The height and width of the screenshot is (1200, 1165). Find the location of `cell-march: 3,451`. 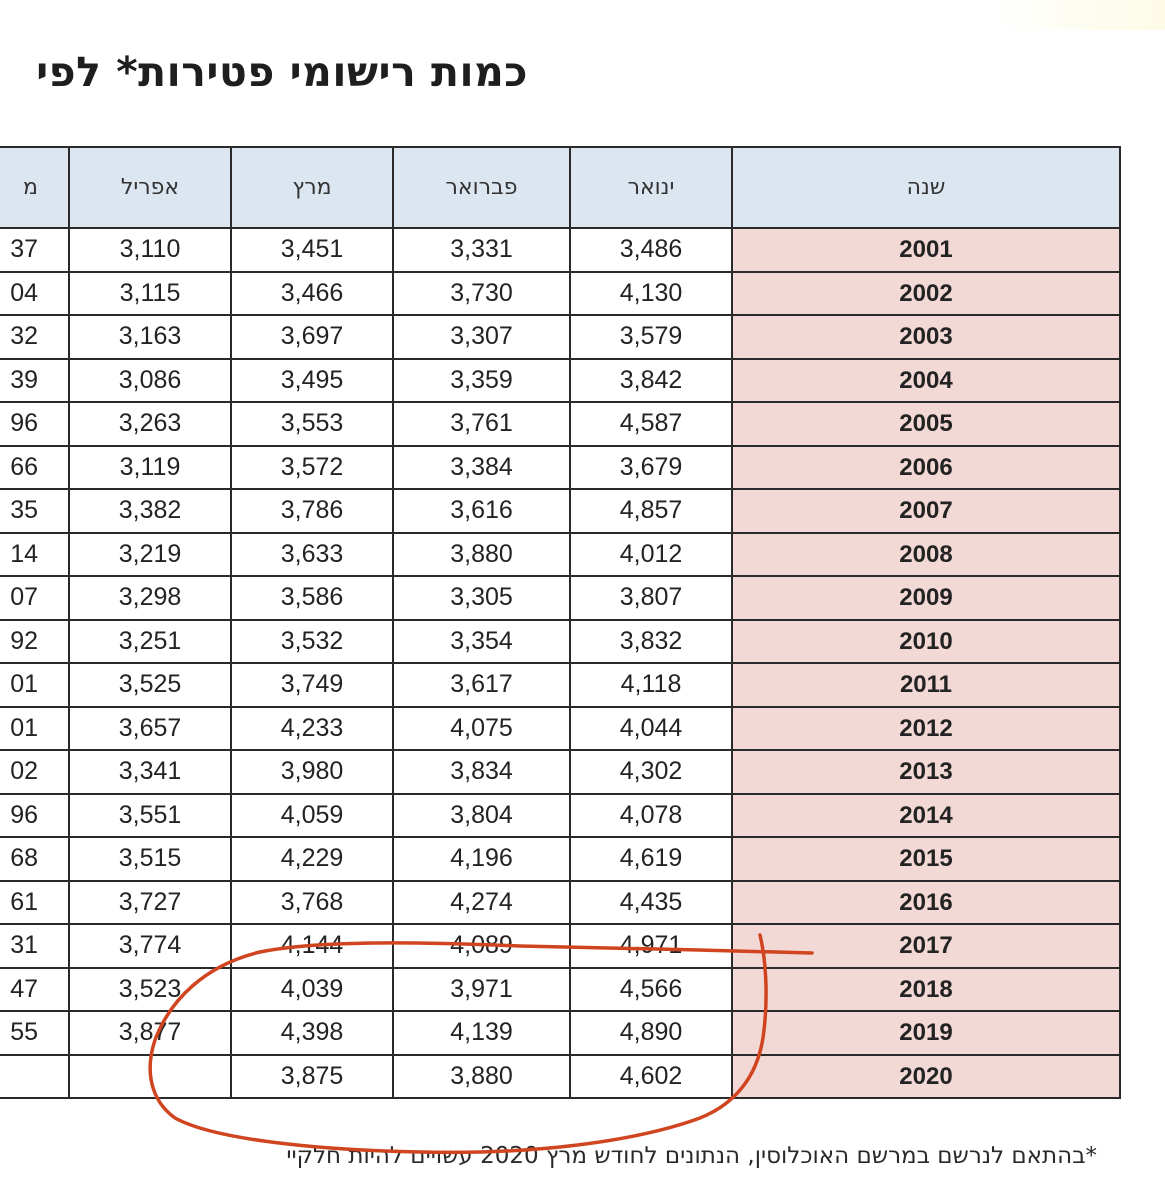

cell-march: 3,451 is located at coordinates (312, 250).